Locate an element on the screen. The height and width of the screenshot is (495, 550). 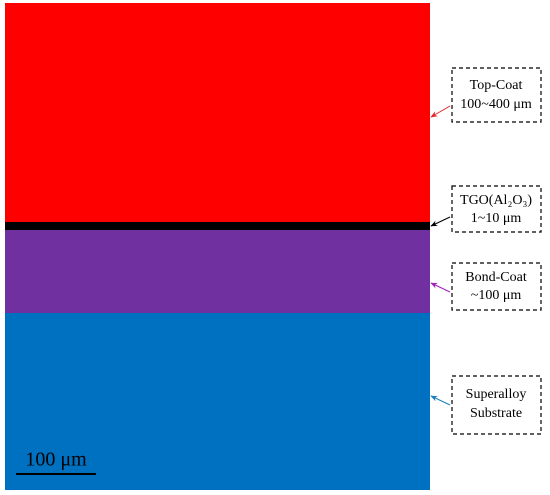
label-text: Substrate is located at coordinates (496, 413).